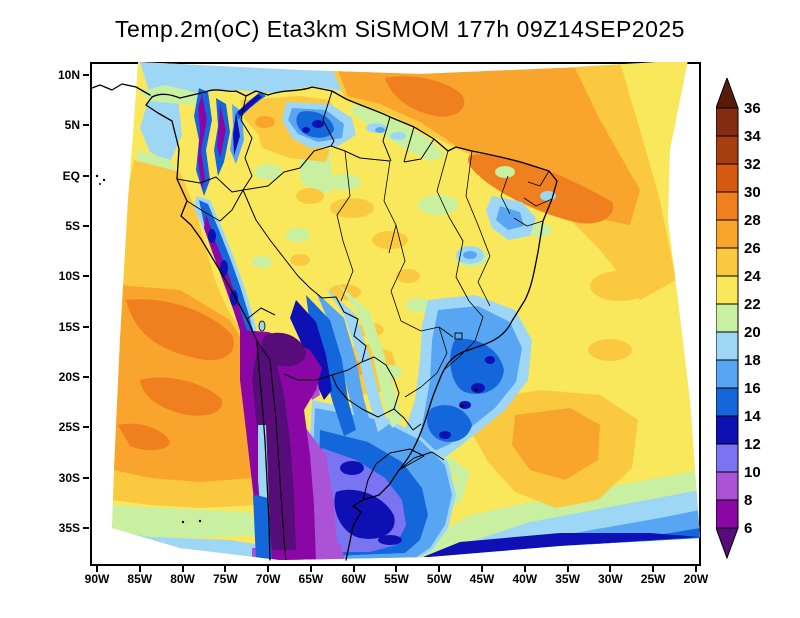 This screenshot has height=618, width=800. What do you see at coordinates (69, 377) in the screenshot?
I see `lat-tick-label: 20S` at bounding box center [69, 377].